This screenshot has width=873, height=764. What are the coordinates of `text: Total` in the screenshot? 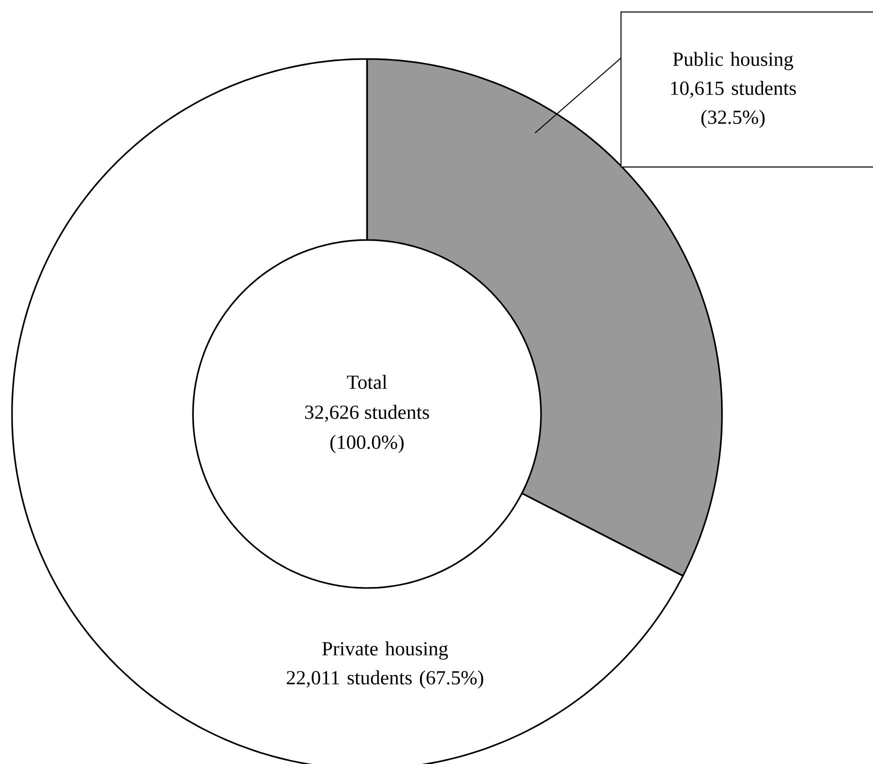 It's located at (367, 381).